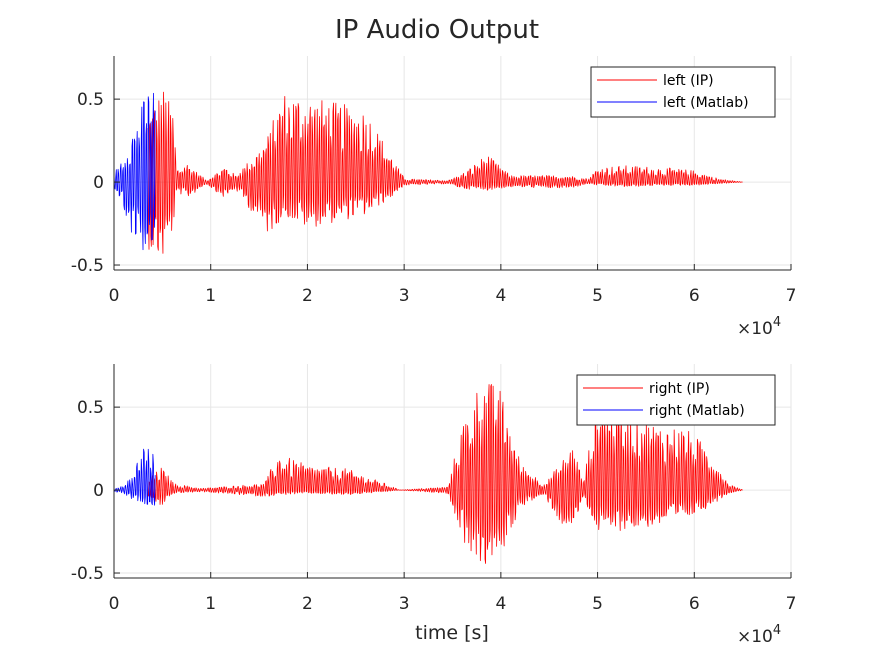  I want to click on legend-entry: left (Matlab), so click(706, 103).